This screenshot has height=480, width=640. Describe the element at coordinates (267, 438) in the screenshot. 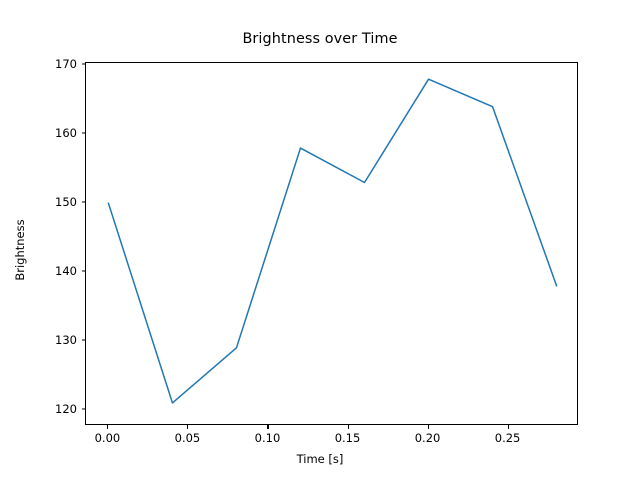

I see `x-tick-label: 0.10` at that location.